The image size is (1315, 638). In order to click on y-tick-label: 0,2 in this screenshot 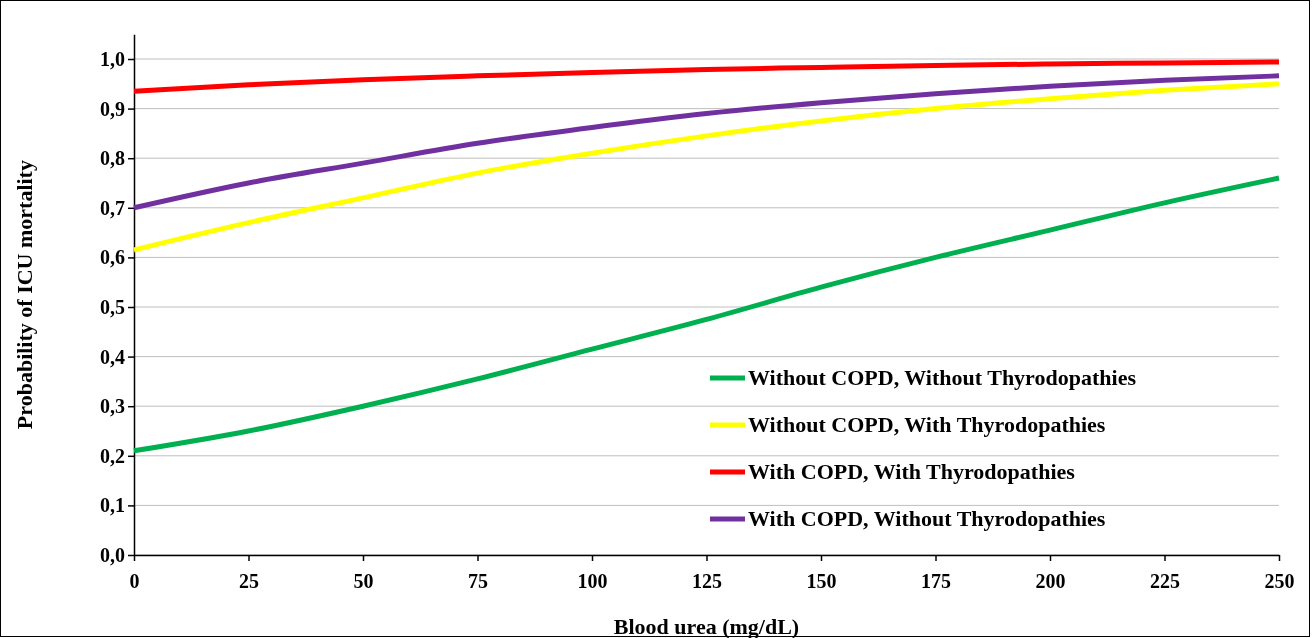, I will do `click(112, 455)`.